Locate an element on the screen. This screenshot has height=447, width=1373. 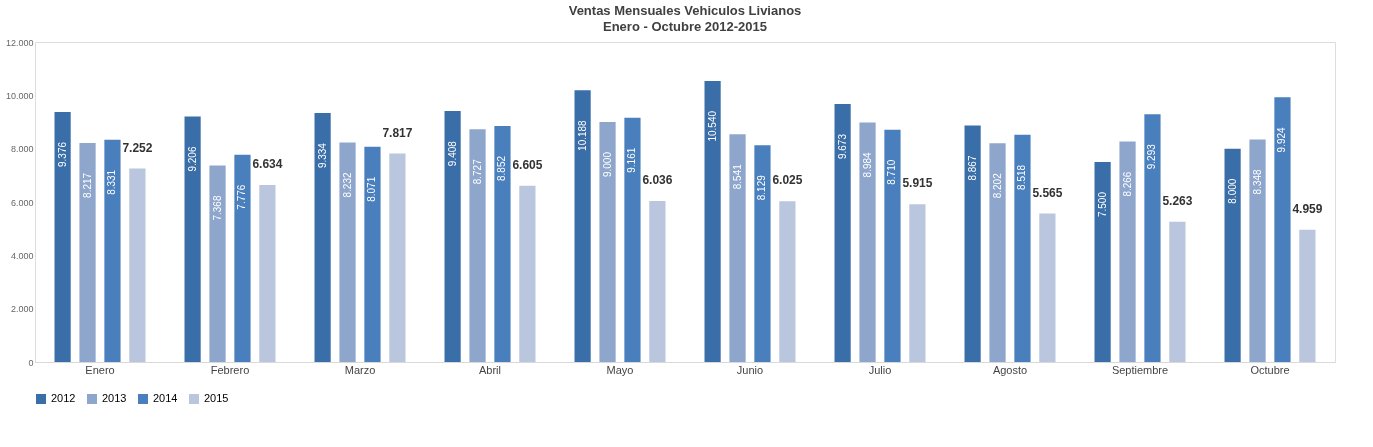
data-label: 8.541 is located at coordinates (737, 176).